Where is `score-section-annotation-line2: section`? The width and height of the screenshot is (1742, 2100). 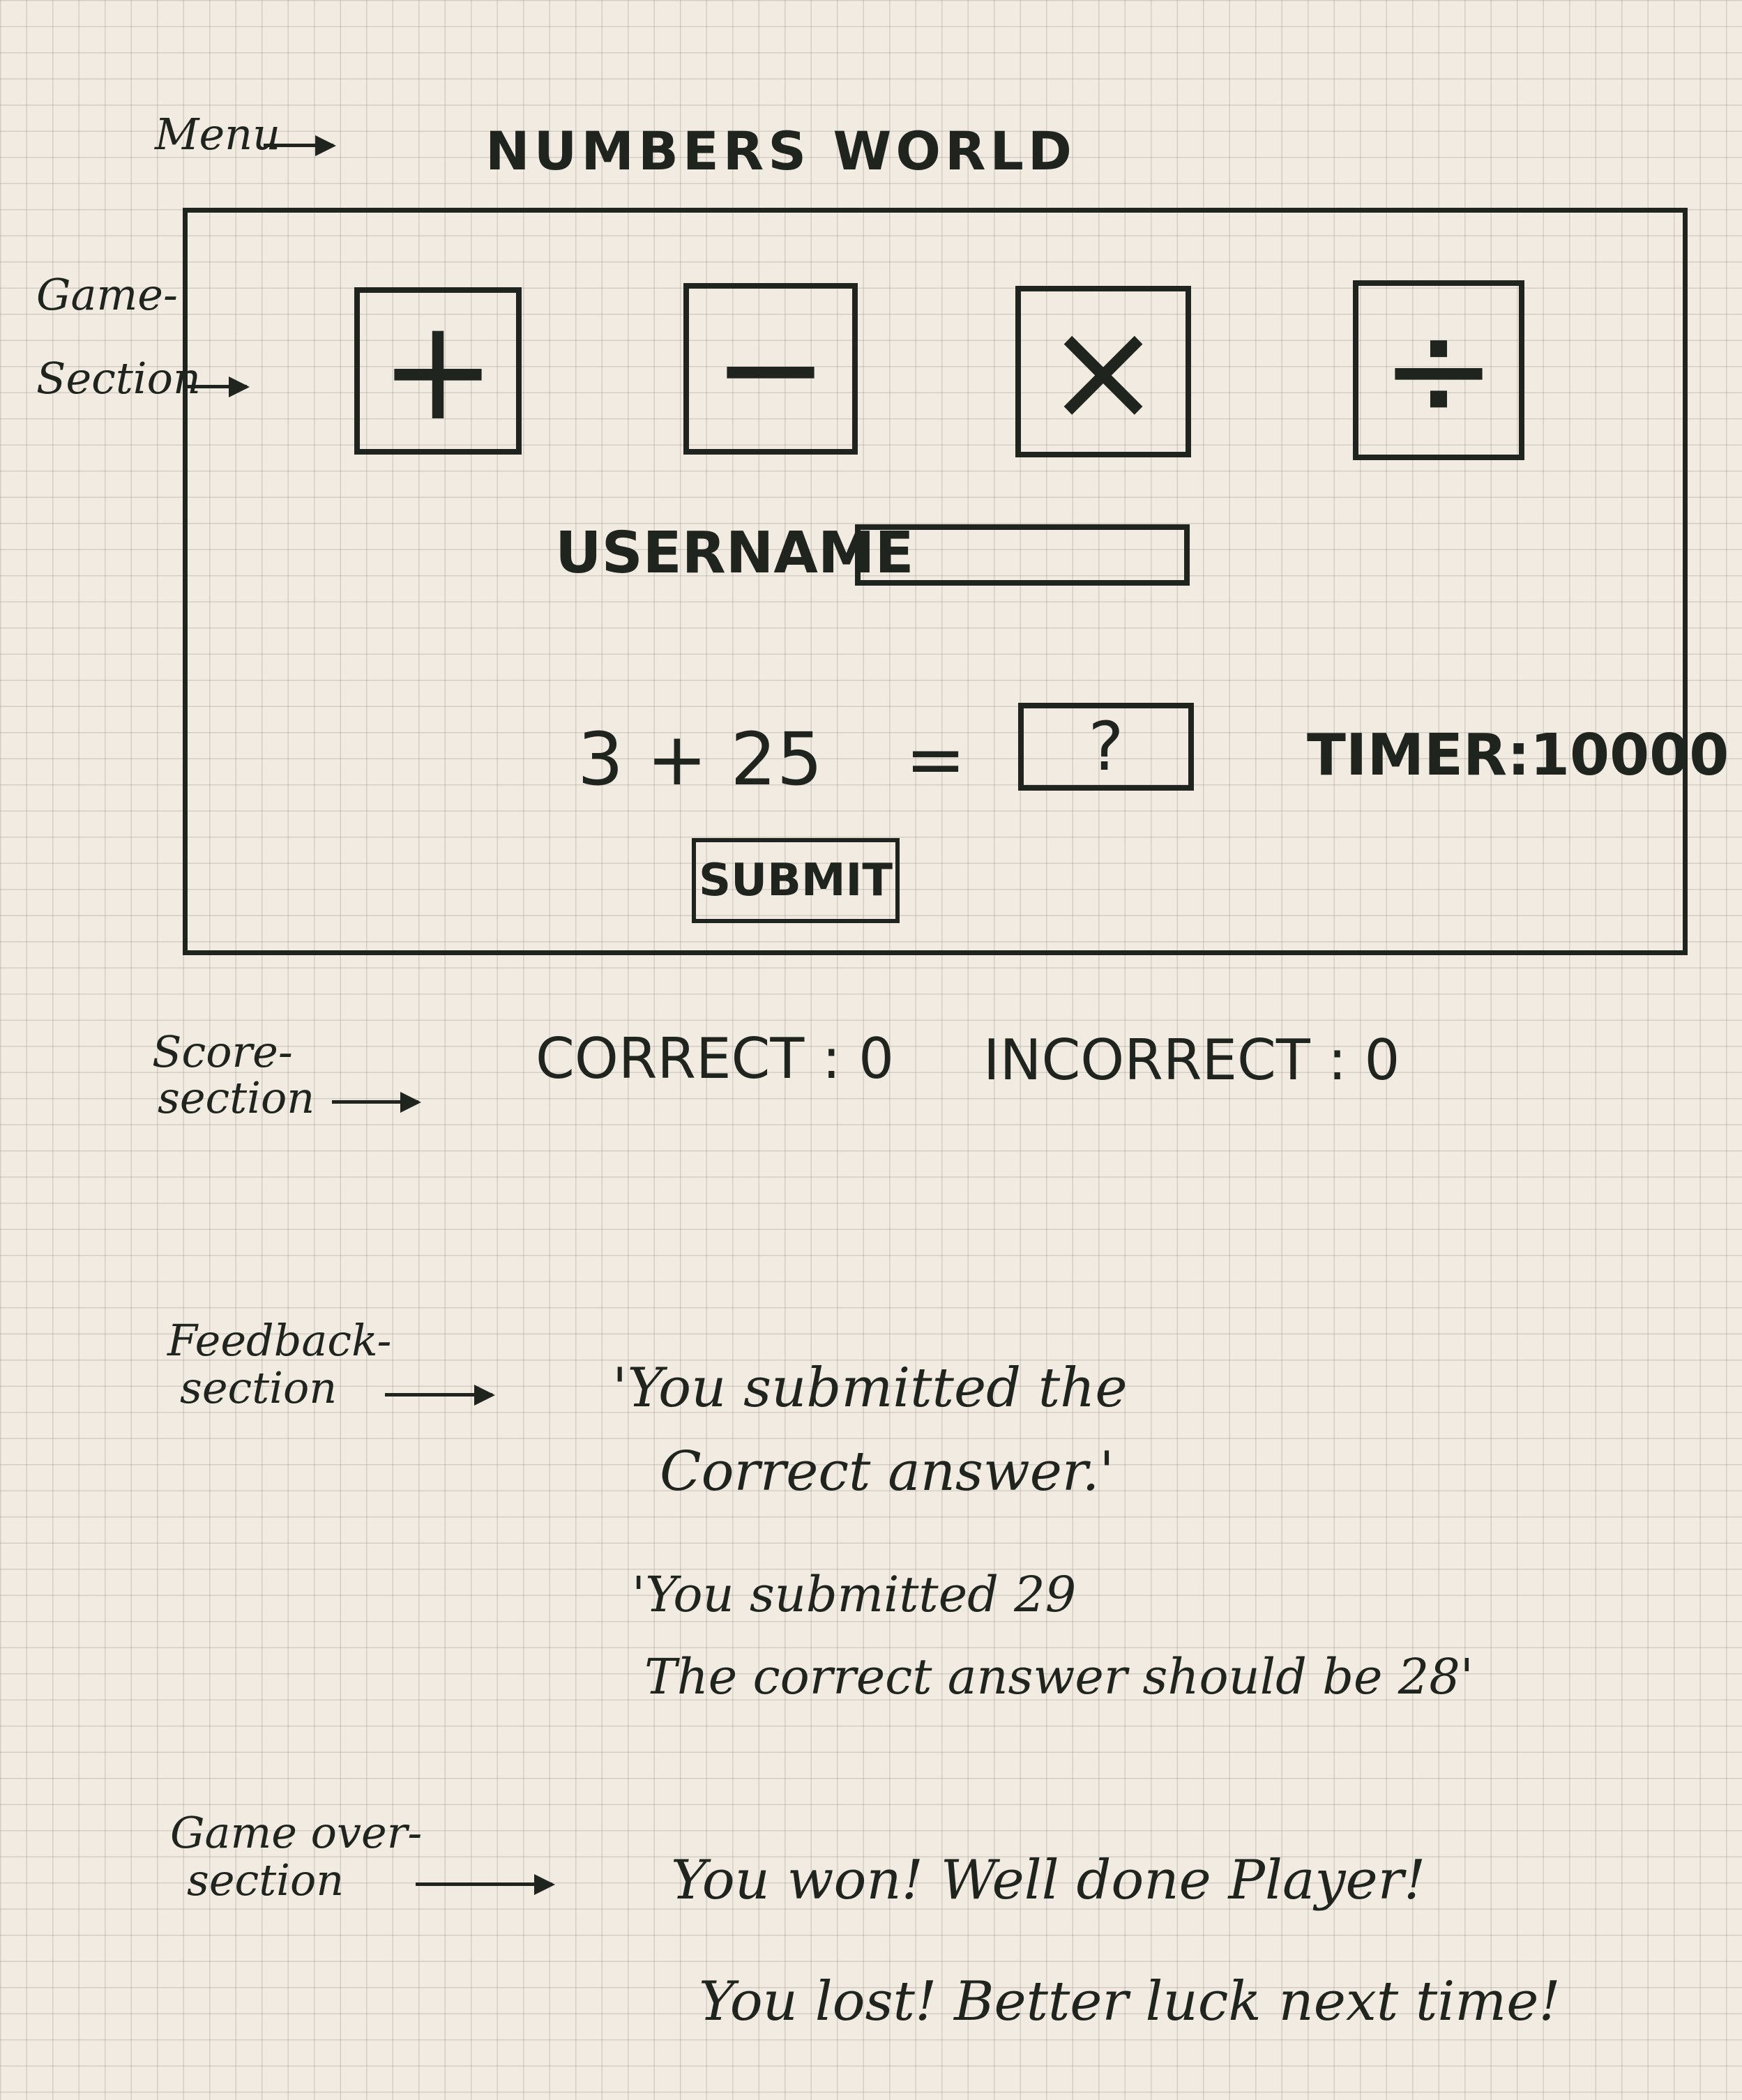 score-section-annotation-line2: section is located at coordinates (237, 1098).